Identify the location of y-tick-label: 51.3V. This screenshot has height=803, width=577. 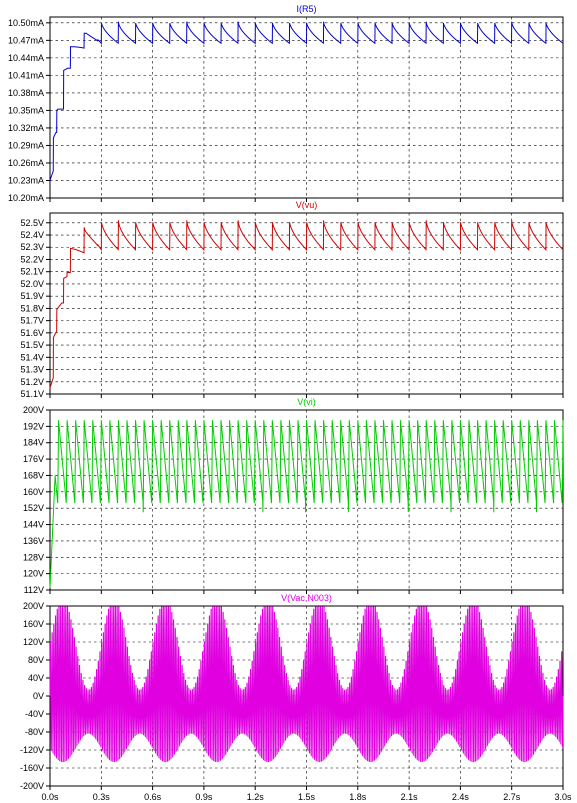
(32, 370).